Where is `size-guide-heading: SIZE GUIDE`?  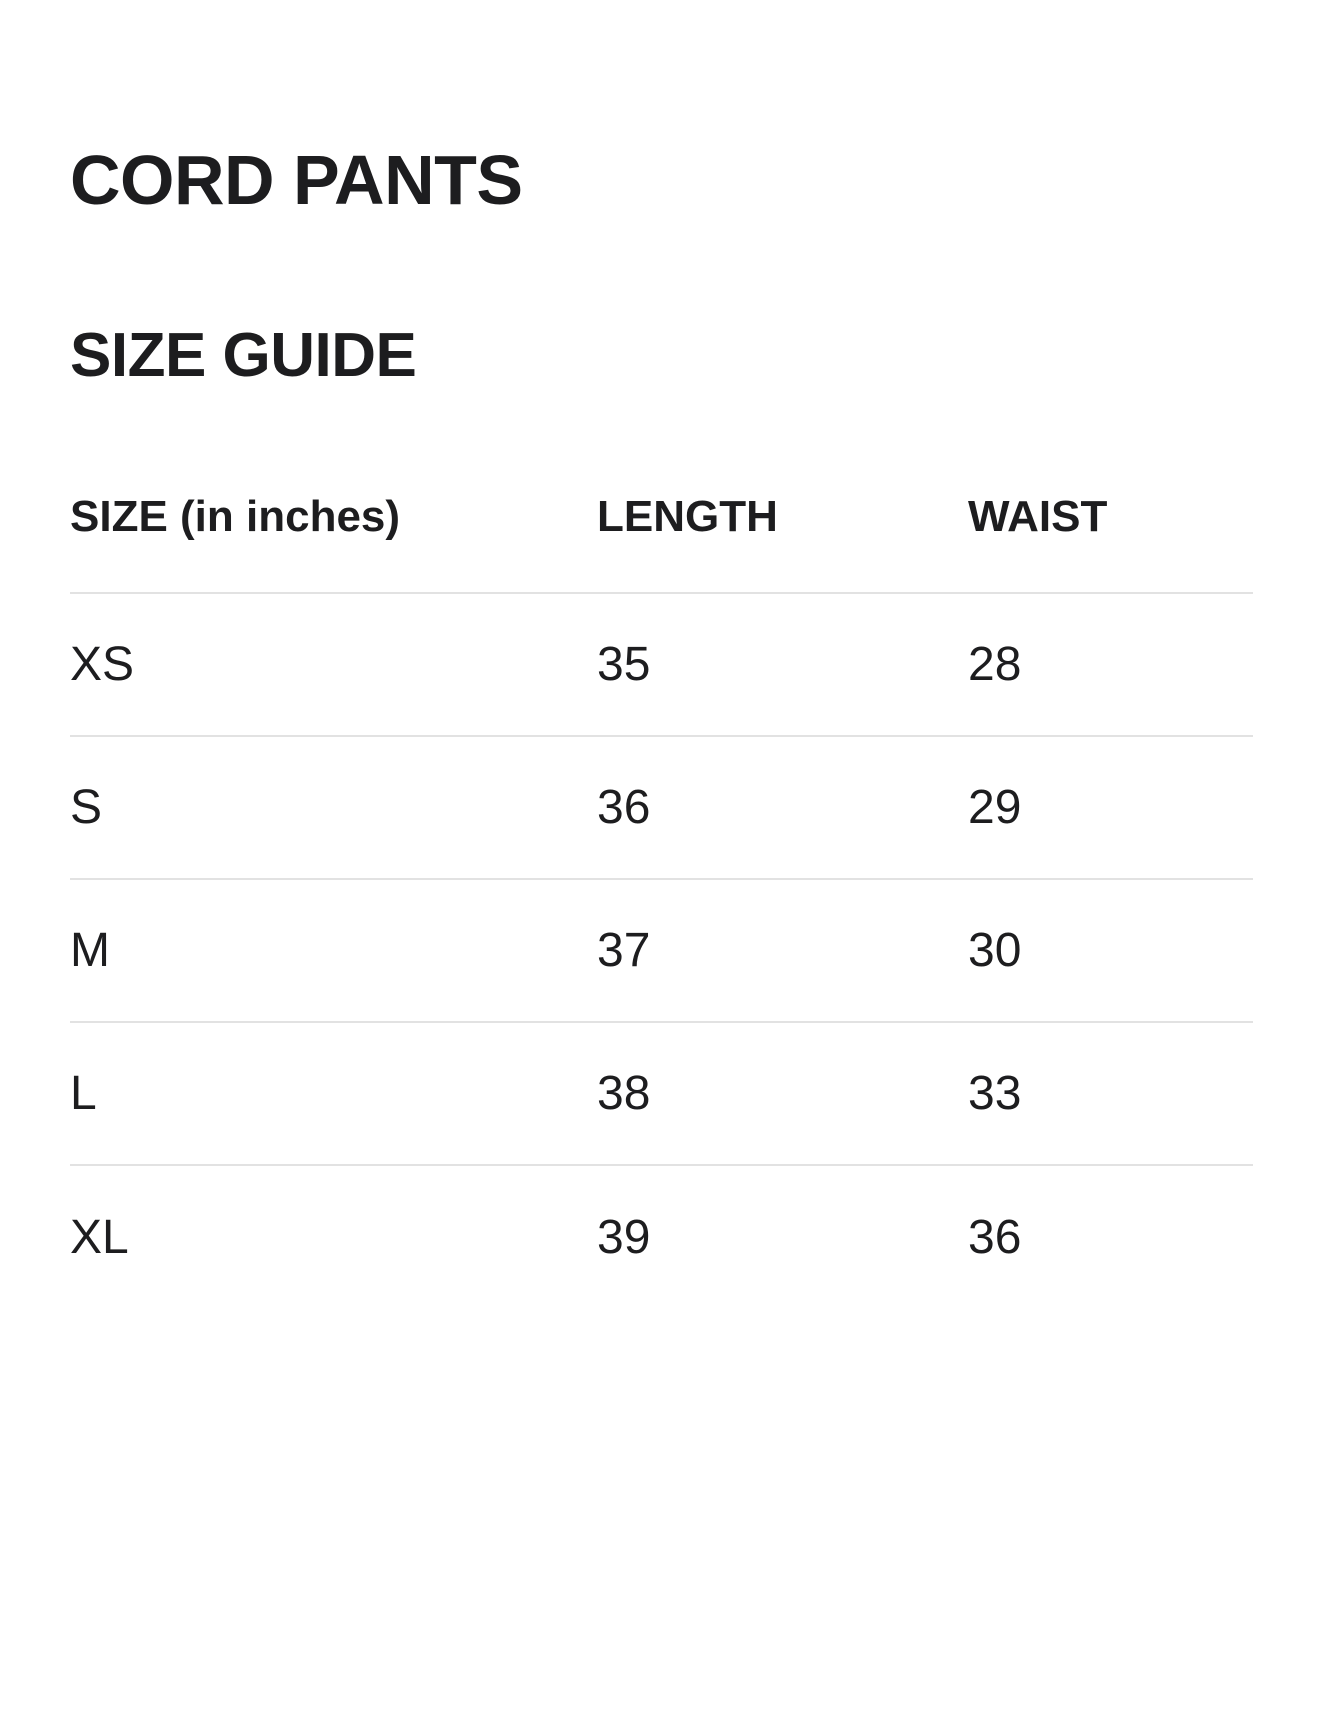 size-guide-heading: SIZE GUIDE is located at coordinates (243, 355).